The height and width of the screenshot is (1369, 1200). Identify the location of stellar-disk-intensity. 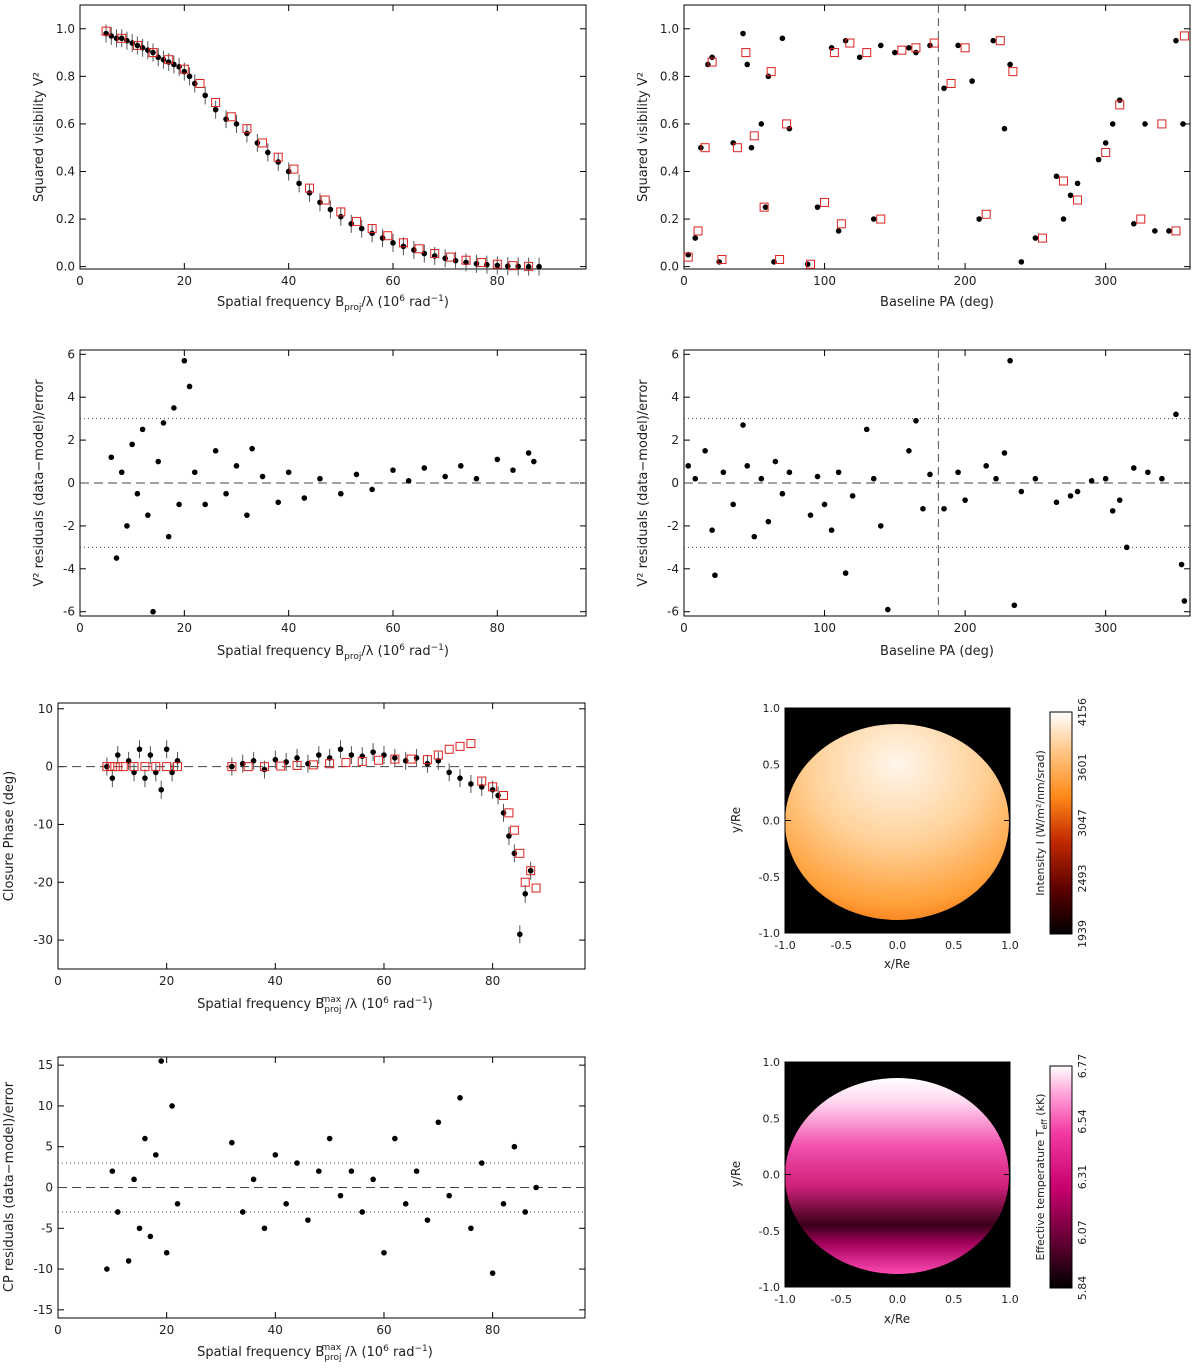
(897, 822).